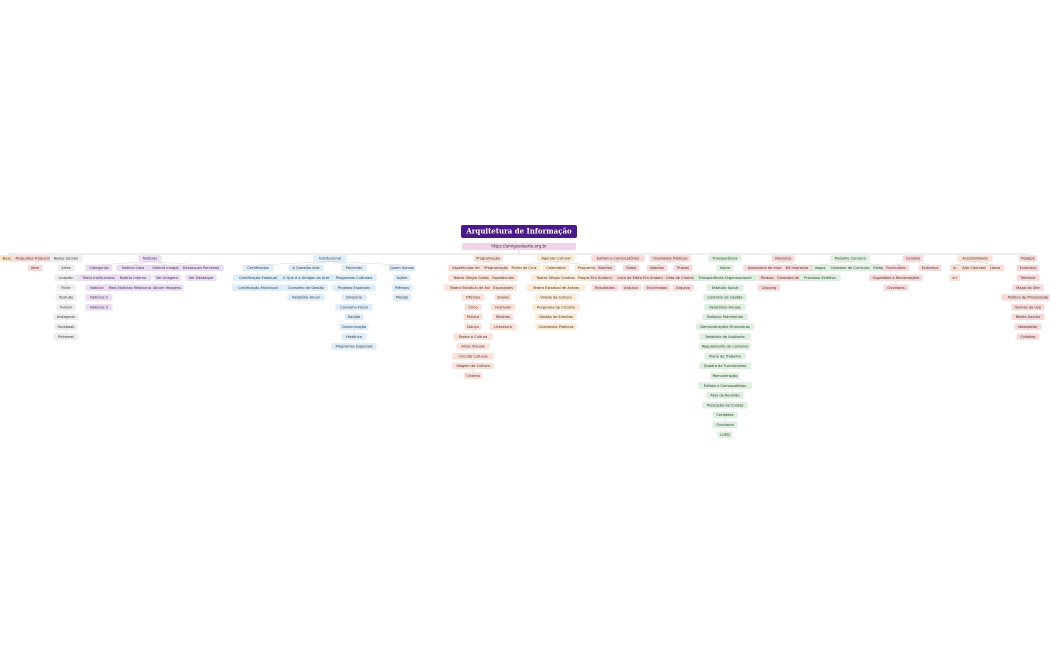 This screenshot has height=650, width=1050. What do you see at coordinates (201, 268) in the screenshot?
I see `node-label: Destaques Parceiros` at bounding box center [201, 268].